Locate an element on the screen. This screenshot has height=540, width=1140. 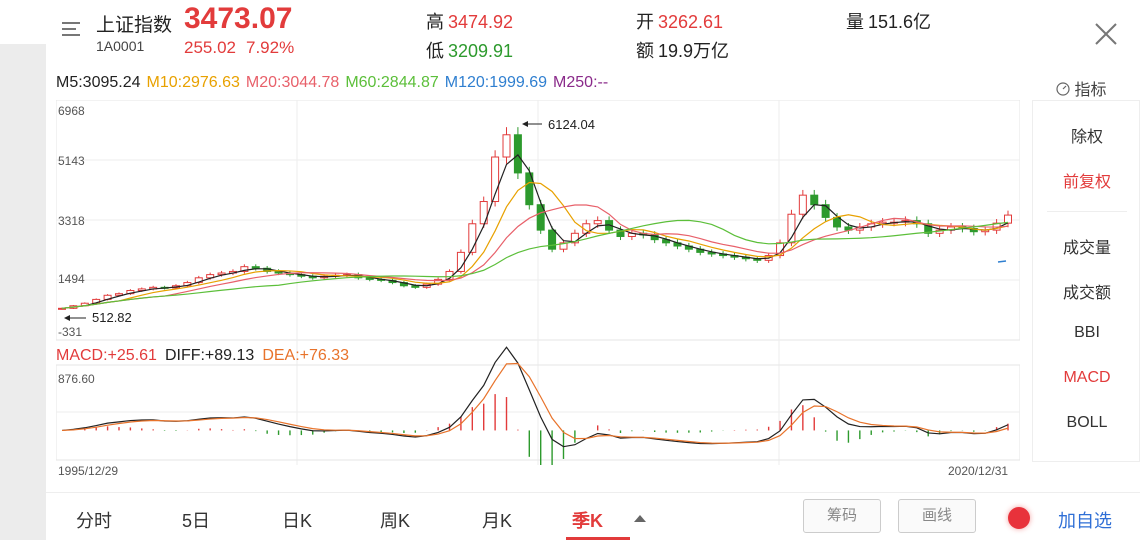
side-item-turnover: 成交额 is located at coordinates (1086, 293).